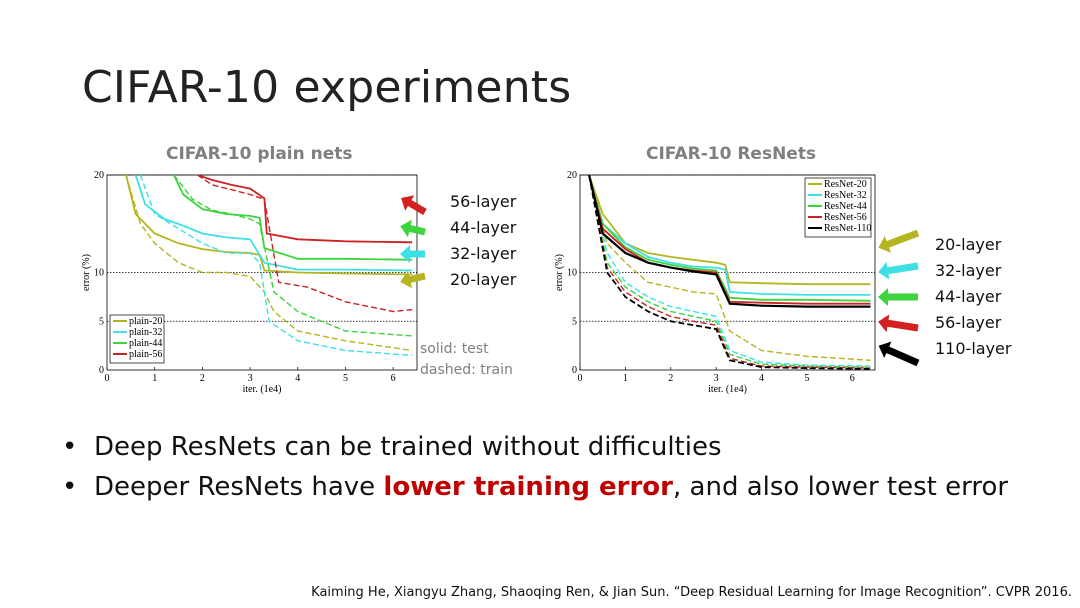 The height and width of the screenshot is (608, 1080). Describe the element at coordinates (466, 370) in the screenshot. I see `note-dashed-train: dashed: train` at that location.